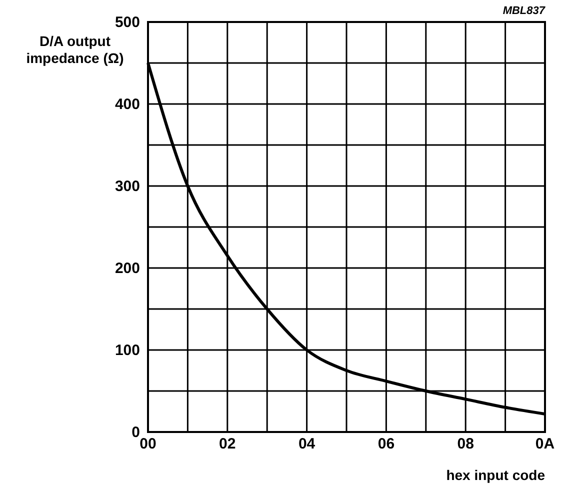  Describe the element at coordinates (127, 350) in the screenshot. I see `y-tick-label: 100` at that location.